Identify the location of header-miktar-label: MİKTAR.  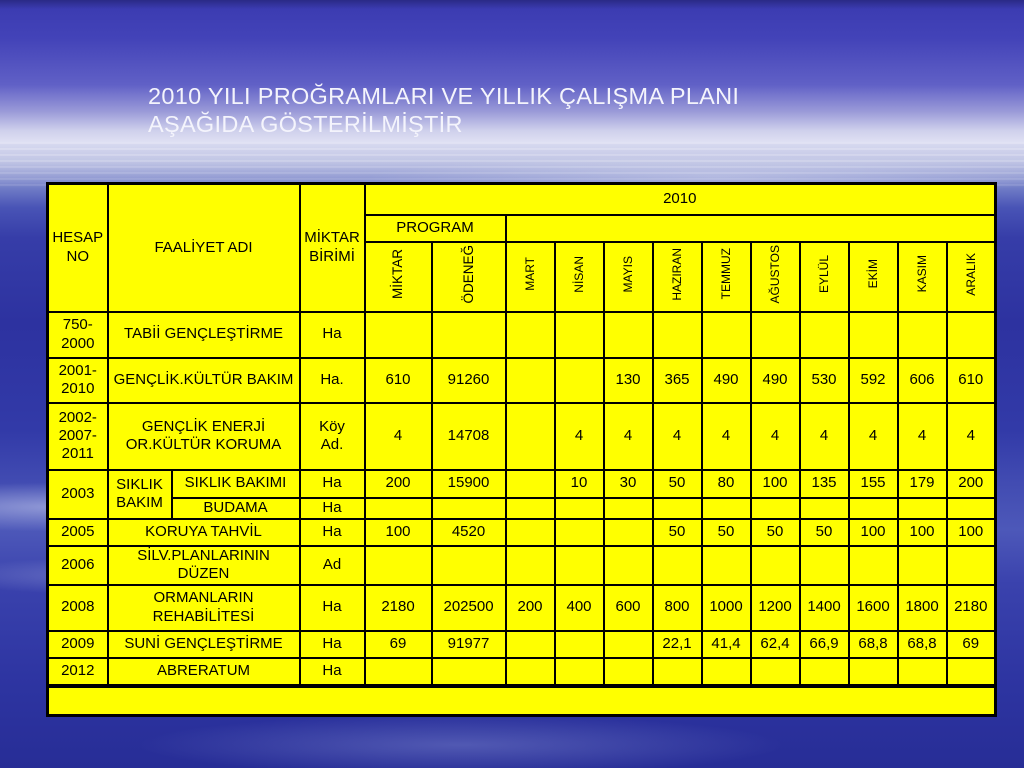
(398, 273).